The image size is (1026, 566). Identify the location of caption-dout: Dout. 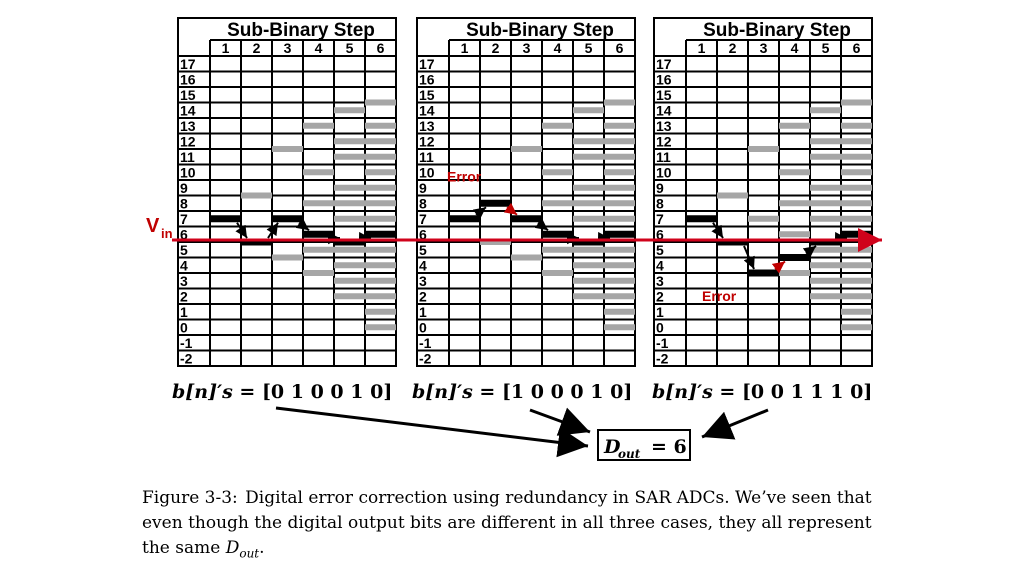
(242, 548).